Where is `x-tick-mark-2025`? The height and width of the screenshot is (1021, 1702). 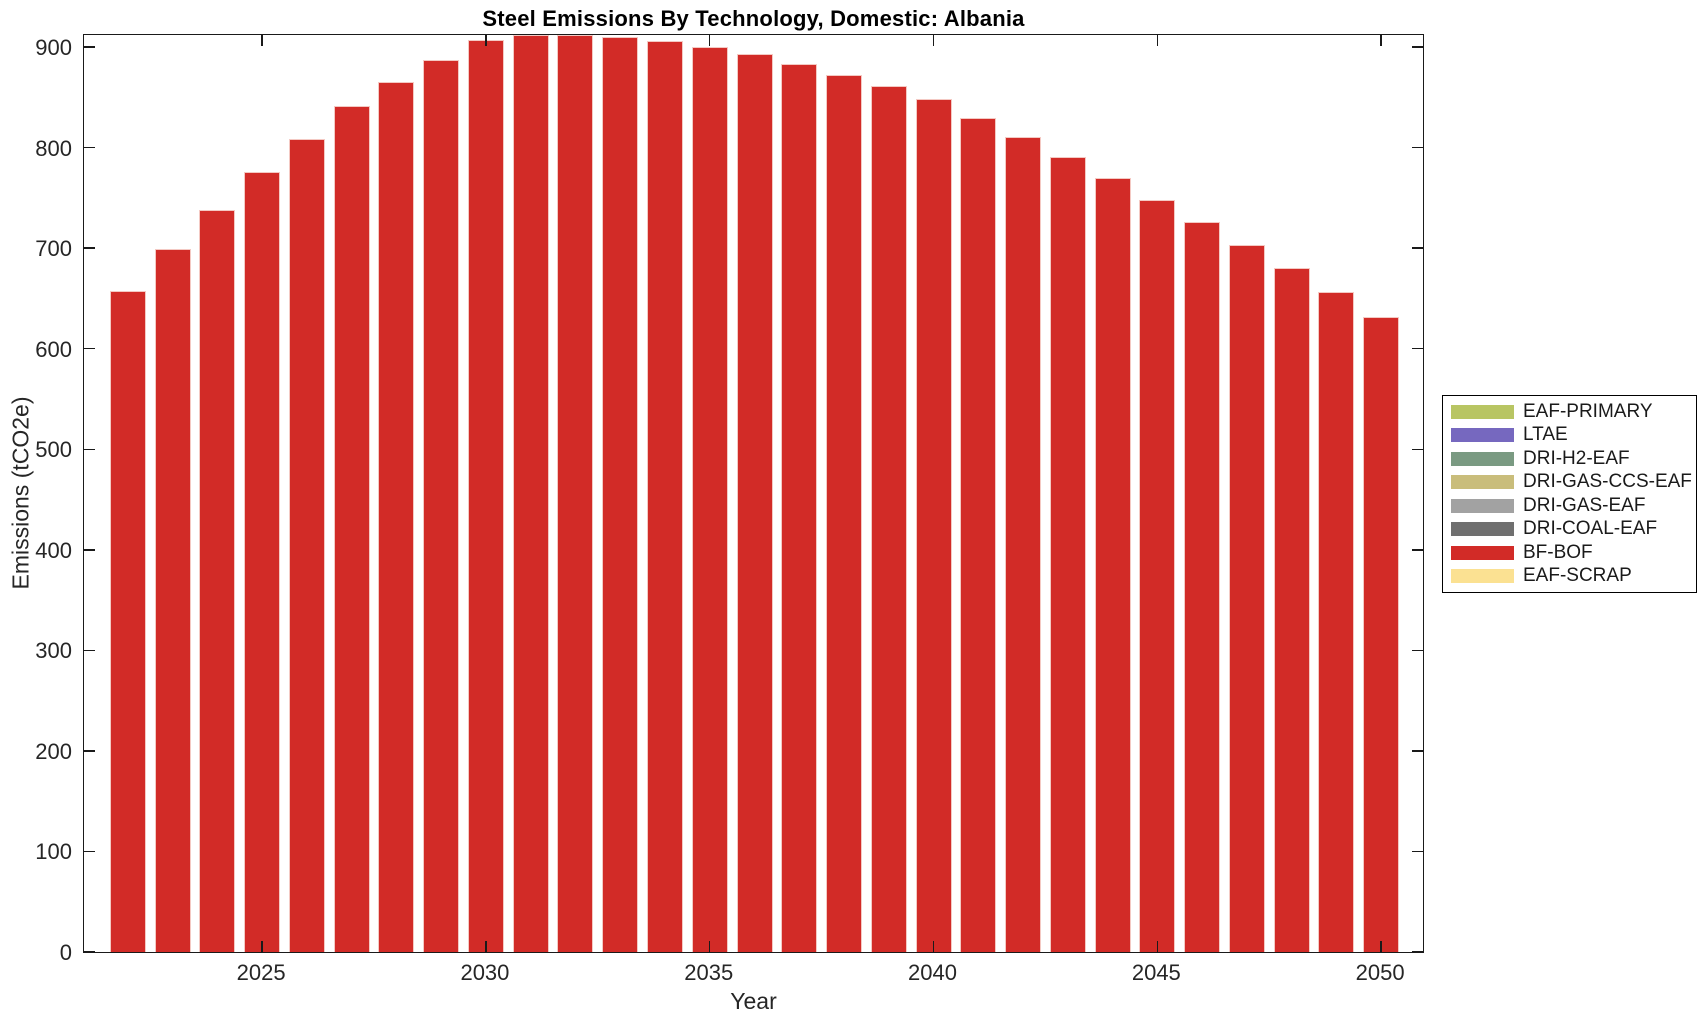
x-tick-mark-2025 is located at coordinates (262, 946).